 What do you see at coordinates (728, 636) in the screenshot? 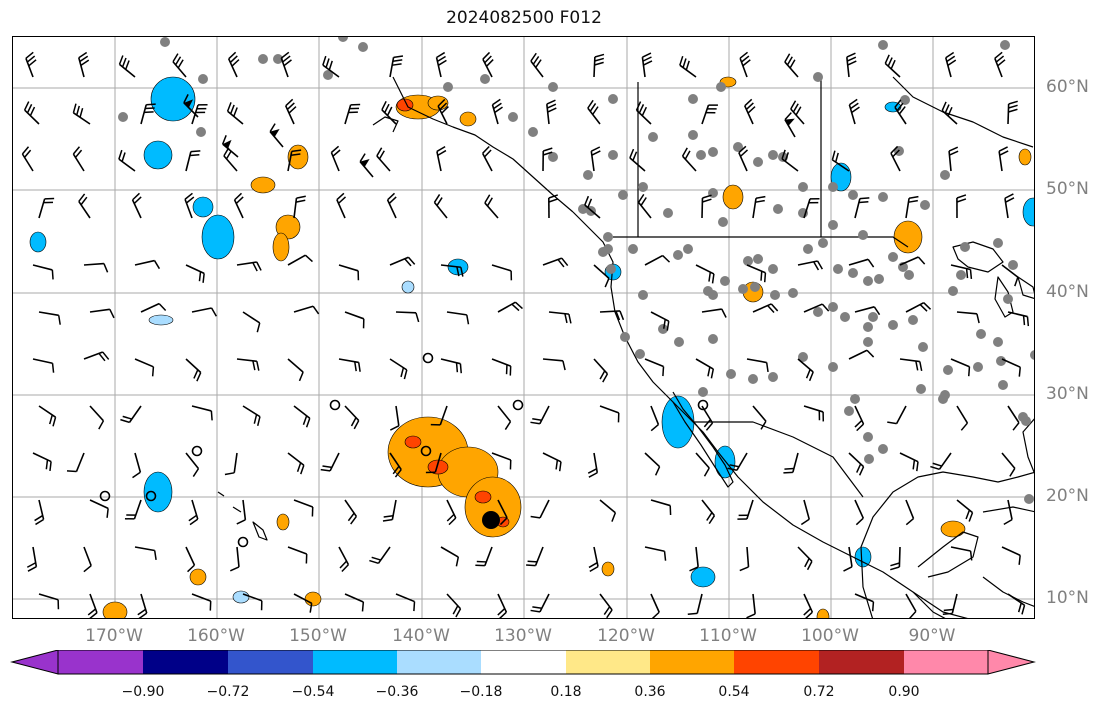
I see `lon-label: 110°W` at bounding box center [728, 636].